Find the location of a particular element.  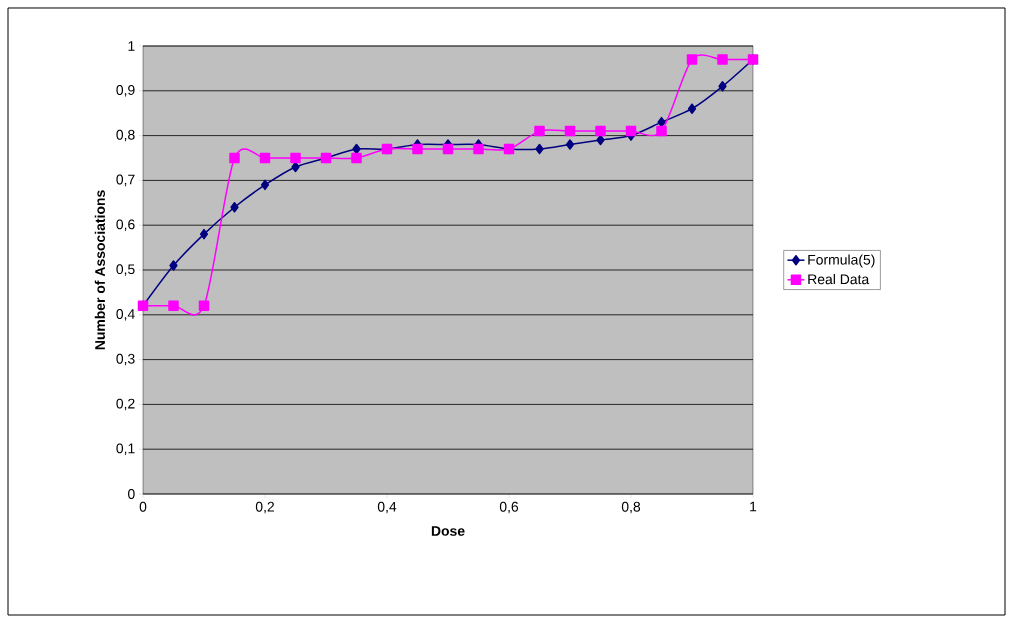

y-tick-label: 0,9 is located at coordinates (125, 91).